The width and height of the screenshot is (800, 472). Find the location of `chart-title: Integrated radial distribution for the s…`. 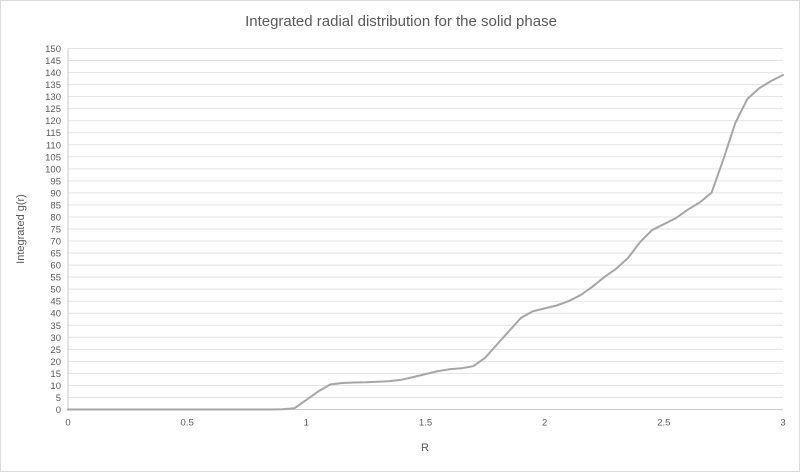

chart-title: Integrated radial distribution for the s… is located at coordinates (401, 21).